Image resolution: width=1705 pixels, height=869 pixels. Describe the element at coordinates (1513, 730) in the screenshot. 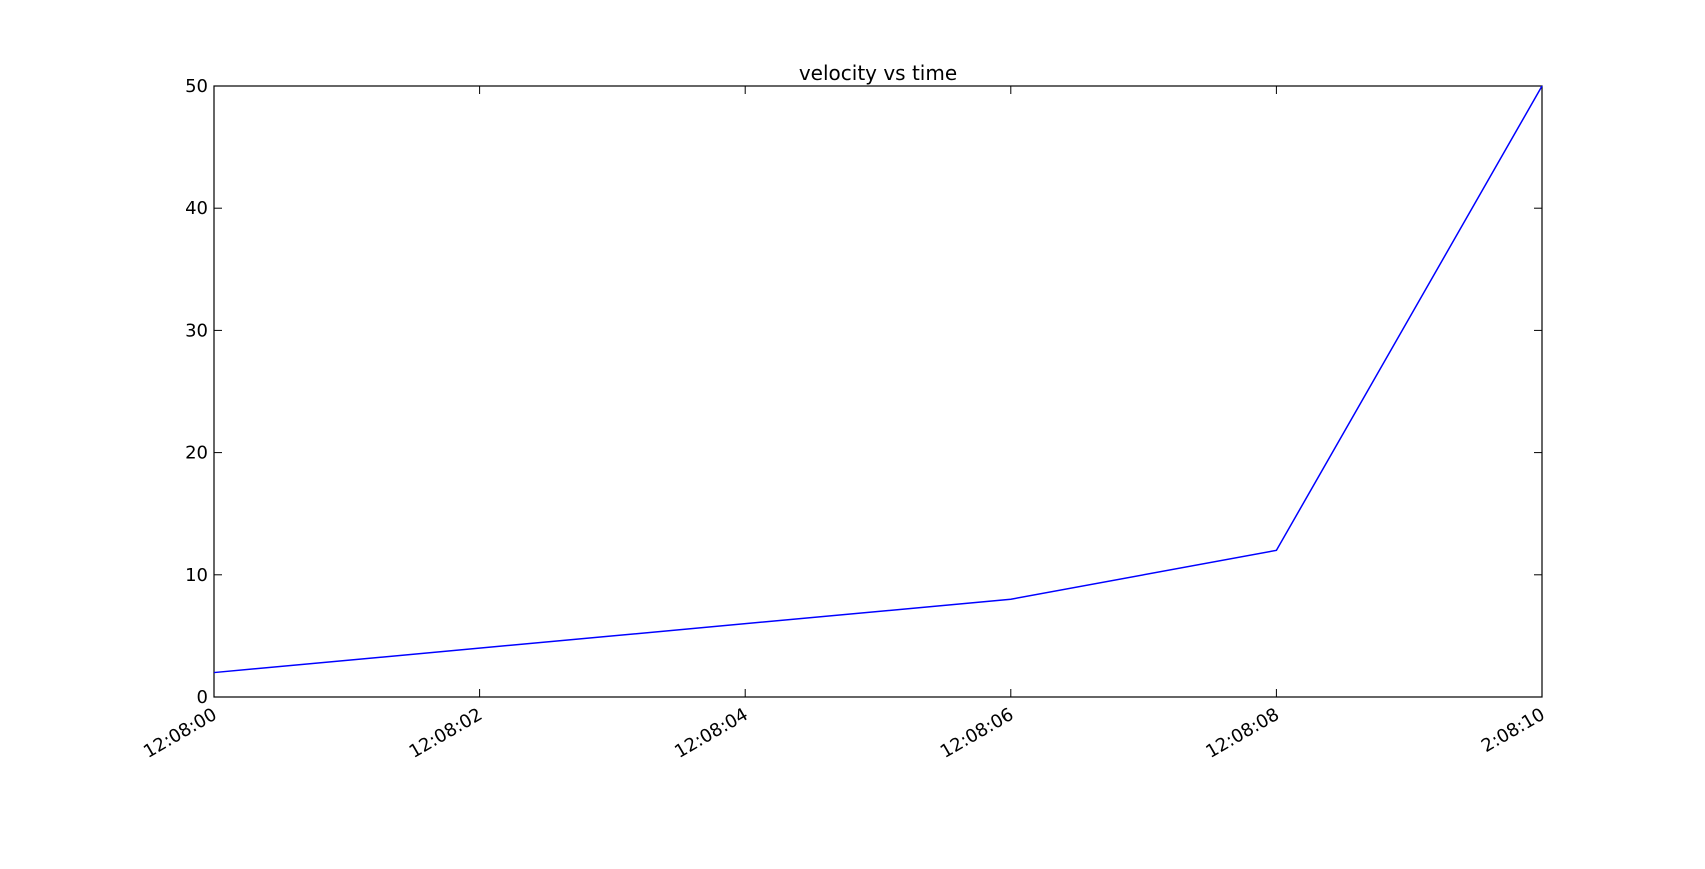

I see `x-tick-label: 2:08:10` at that location.